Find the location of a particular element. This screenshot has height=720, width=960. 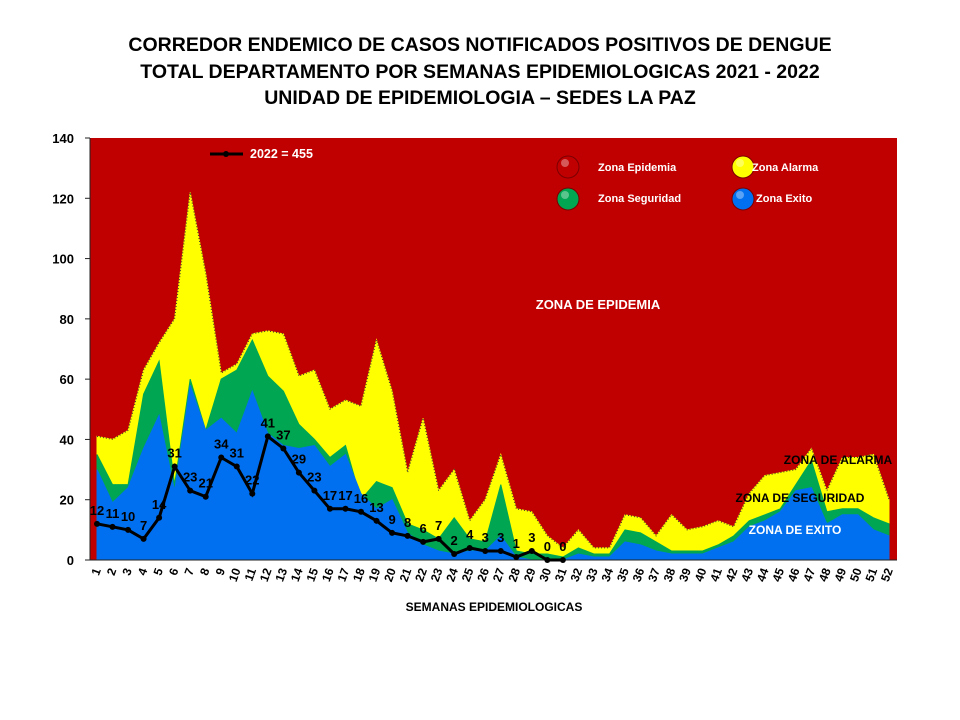

x-tick-label: 40 is located at coordinates (701, 575).